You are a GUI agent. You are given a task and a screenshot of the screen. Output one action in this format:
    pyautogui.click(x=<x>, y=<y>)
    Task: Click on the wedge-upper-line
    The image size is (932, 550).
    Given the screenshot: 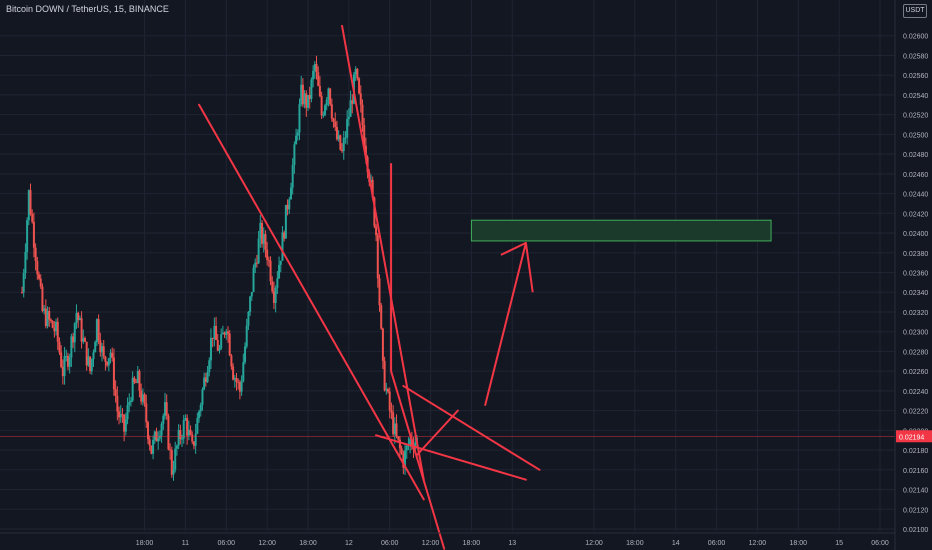 What is the action you would take?
    pyautogui.click(x=418, y=460)
    